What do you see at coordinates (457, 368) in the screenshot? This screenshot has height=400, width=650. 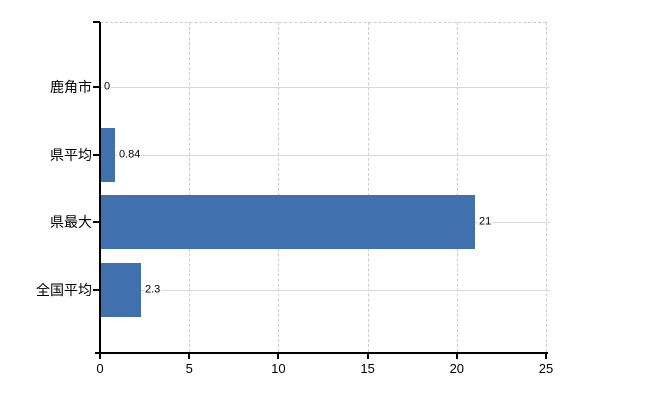 I see `x-tick-label: 20` at bounding box center [457, 368].